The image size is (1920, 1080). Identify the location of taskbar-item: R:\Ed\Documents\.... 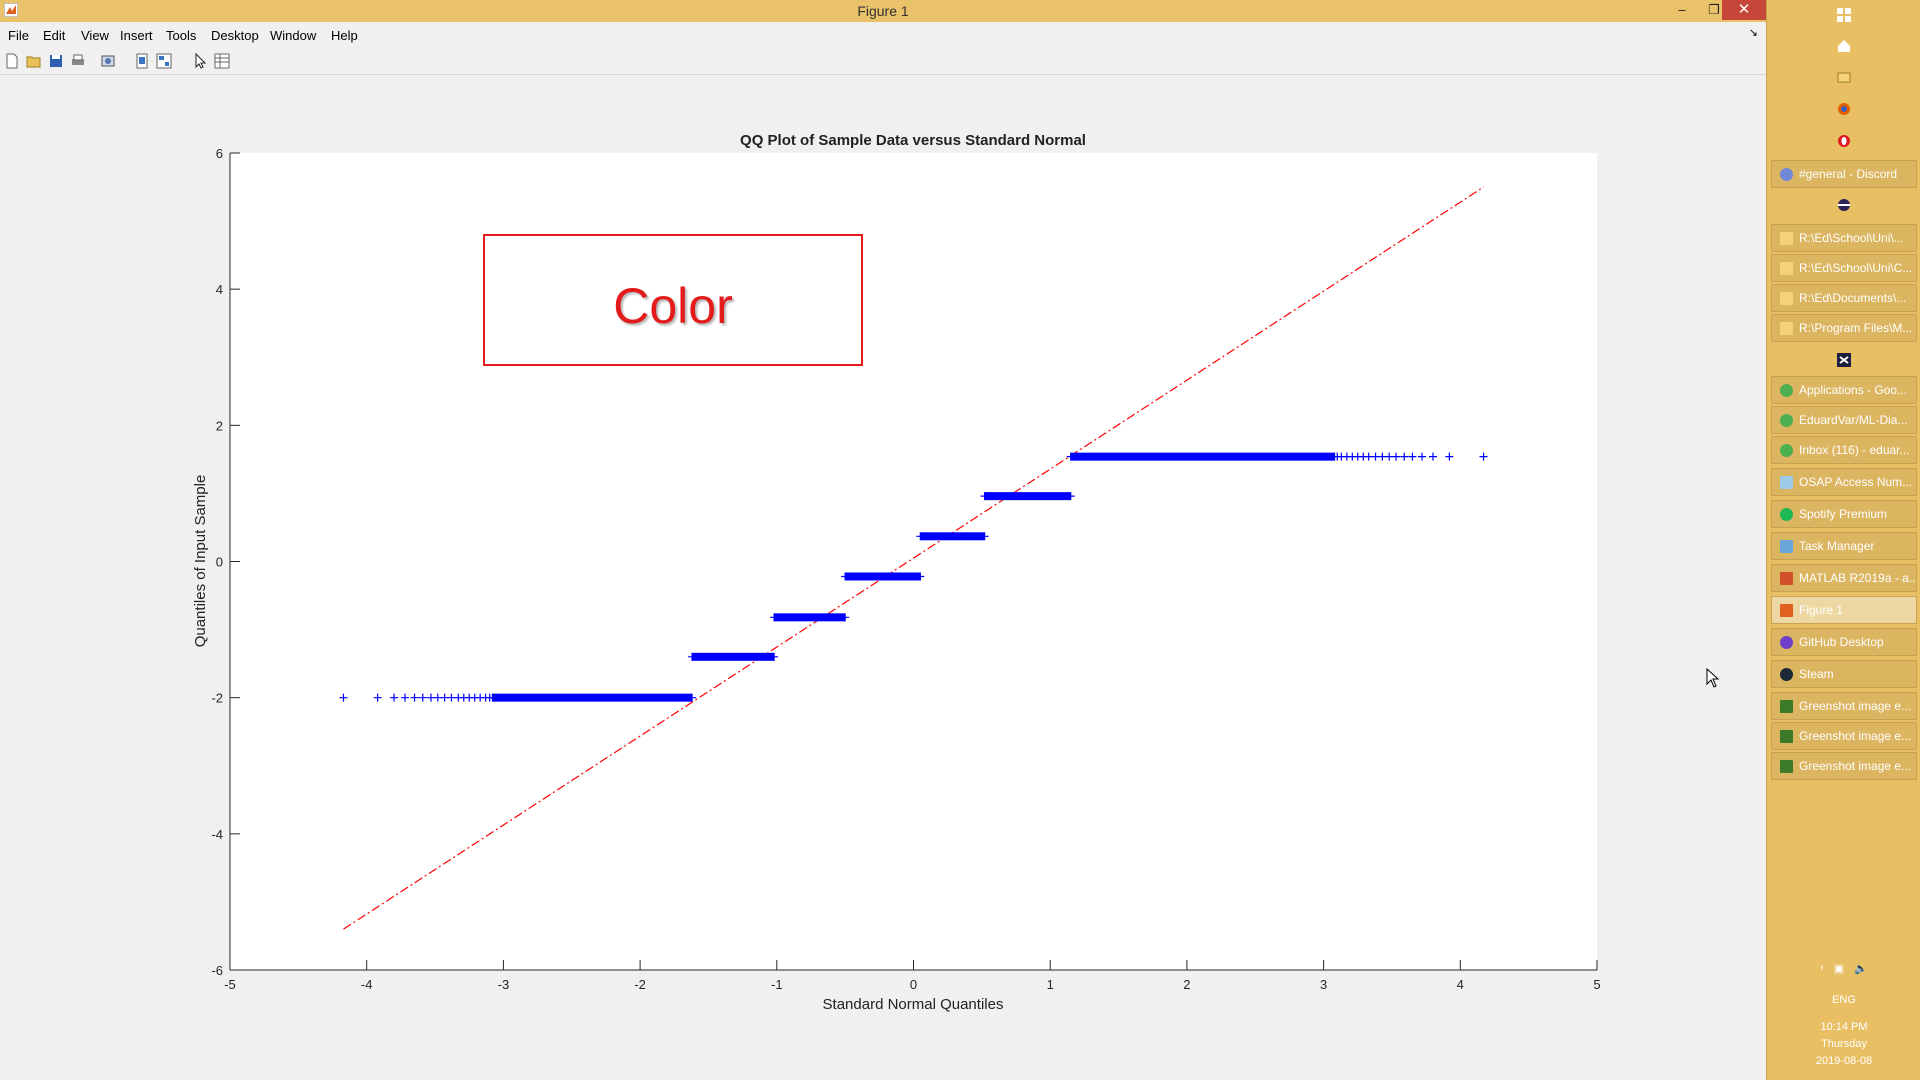
(1844, 298).